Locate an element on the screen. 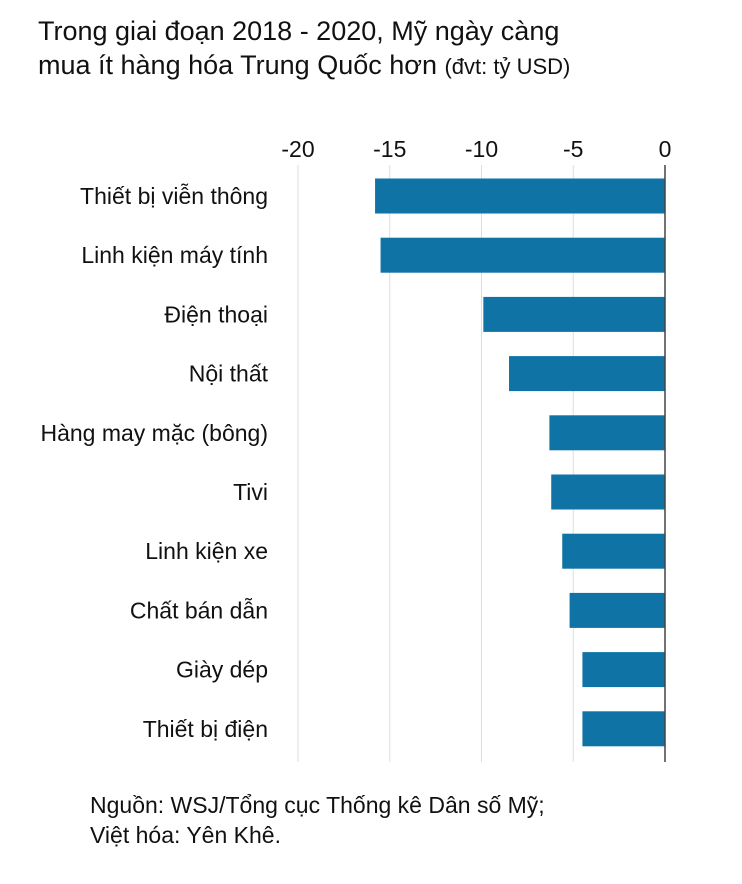 The height and width of the screenshot is (884, 742). category-label: Tivi is located at coordinates (250, 492).